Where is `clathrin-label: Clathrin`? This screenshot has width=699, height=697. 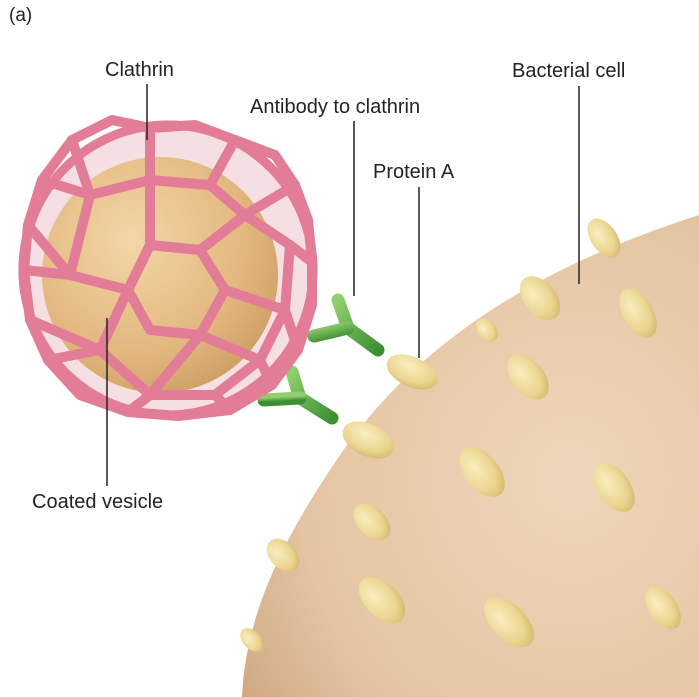 clathrin-label: Clathrin is located at coordinates (139, 70).